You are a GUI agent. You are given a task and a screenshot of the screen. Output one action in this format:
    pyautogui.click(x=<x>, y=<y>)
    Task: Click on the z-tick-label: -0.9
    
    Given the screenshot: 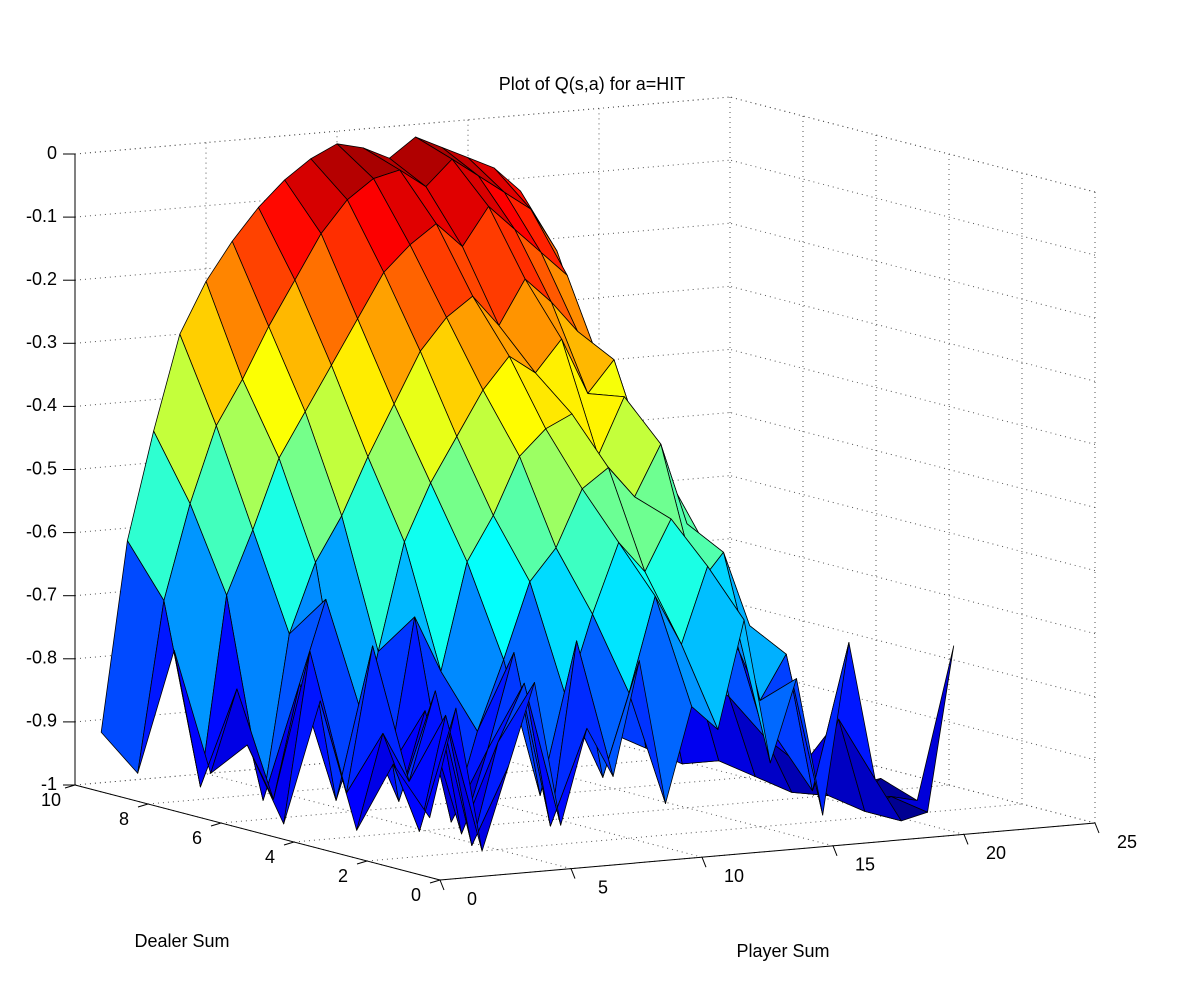 What is the action you would take?
    pyautogui.click(x=41, y=721)
    